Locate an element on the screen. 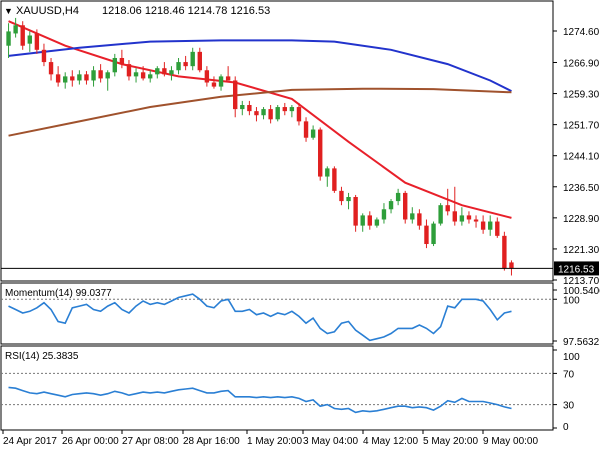 Image resolution: width=600 pixels, height=455 pixels. rsi-line is located at coordinates (260, 400).